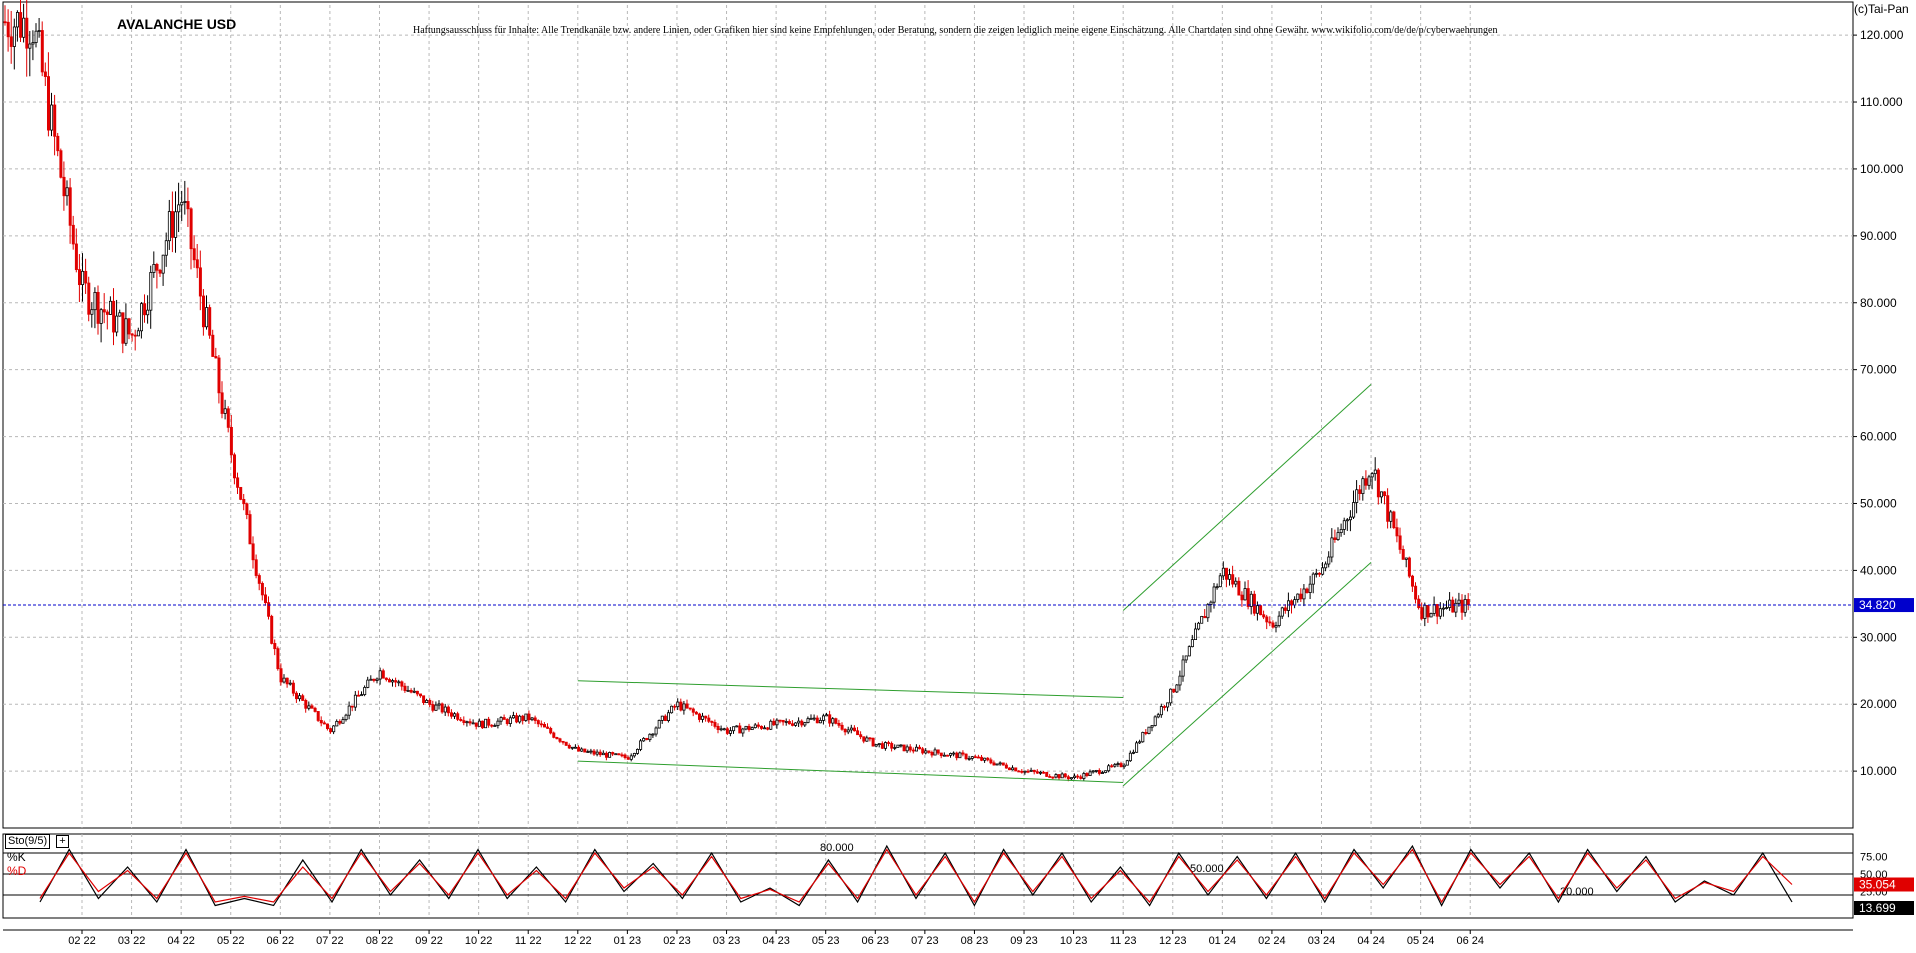 Image resolution: width=1916 pixels, height=953 pixels. I want to click on x-tick-label: 01 24, so click(1223, 941).